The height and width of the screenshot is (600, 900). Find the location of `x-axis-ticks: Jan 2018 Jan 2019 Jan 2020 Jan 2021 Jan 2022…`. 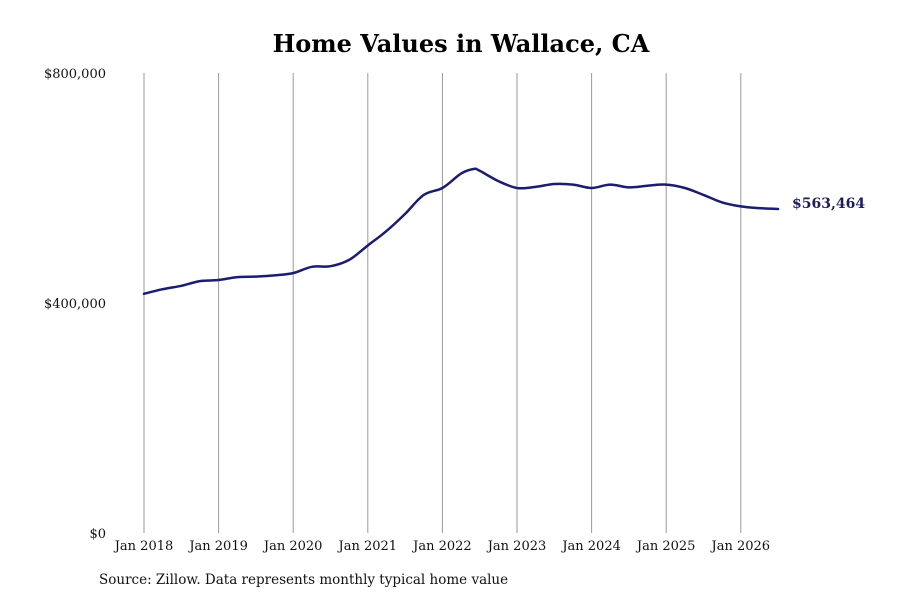

x-axis-ticks: Jan 2018 Jan 2019 Jan 2020 Jan 2021 Jan 2022… is located at coordinates (441, 546).